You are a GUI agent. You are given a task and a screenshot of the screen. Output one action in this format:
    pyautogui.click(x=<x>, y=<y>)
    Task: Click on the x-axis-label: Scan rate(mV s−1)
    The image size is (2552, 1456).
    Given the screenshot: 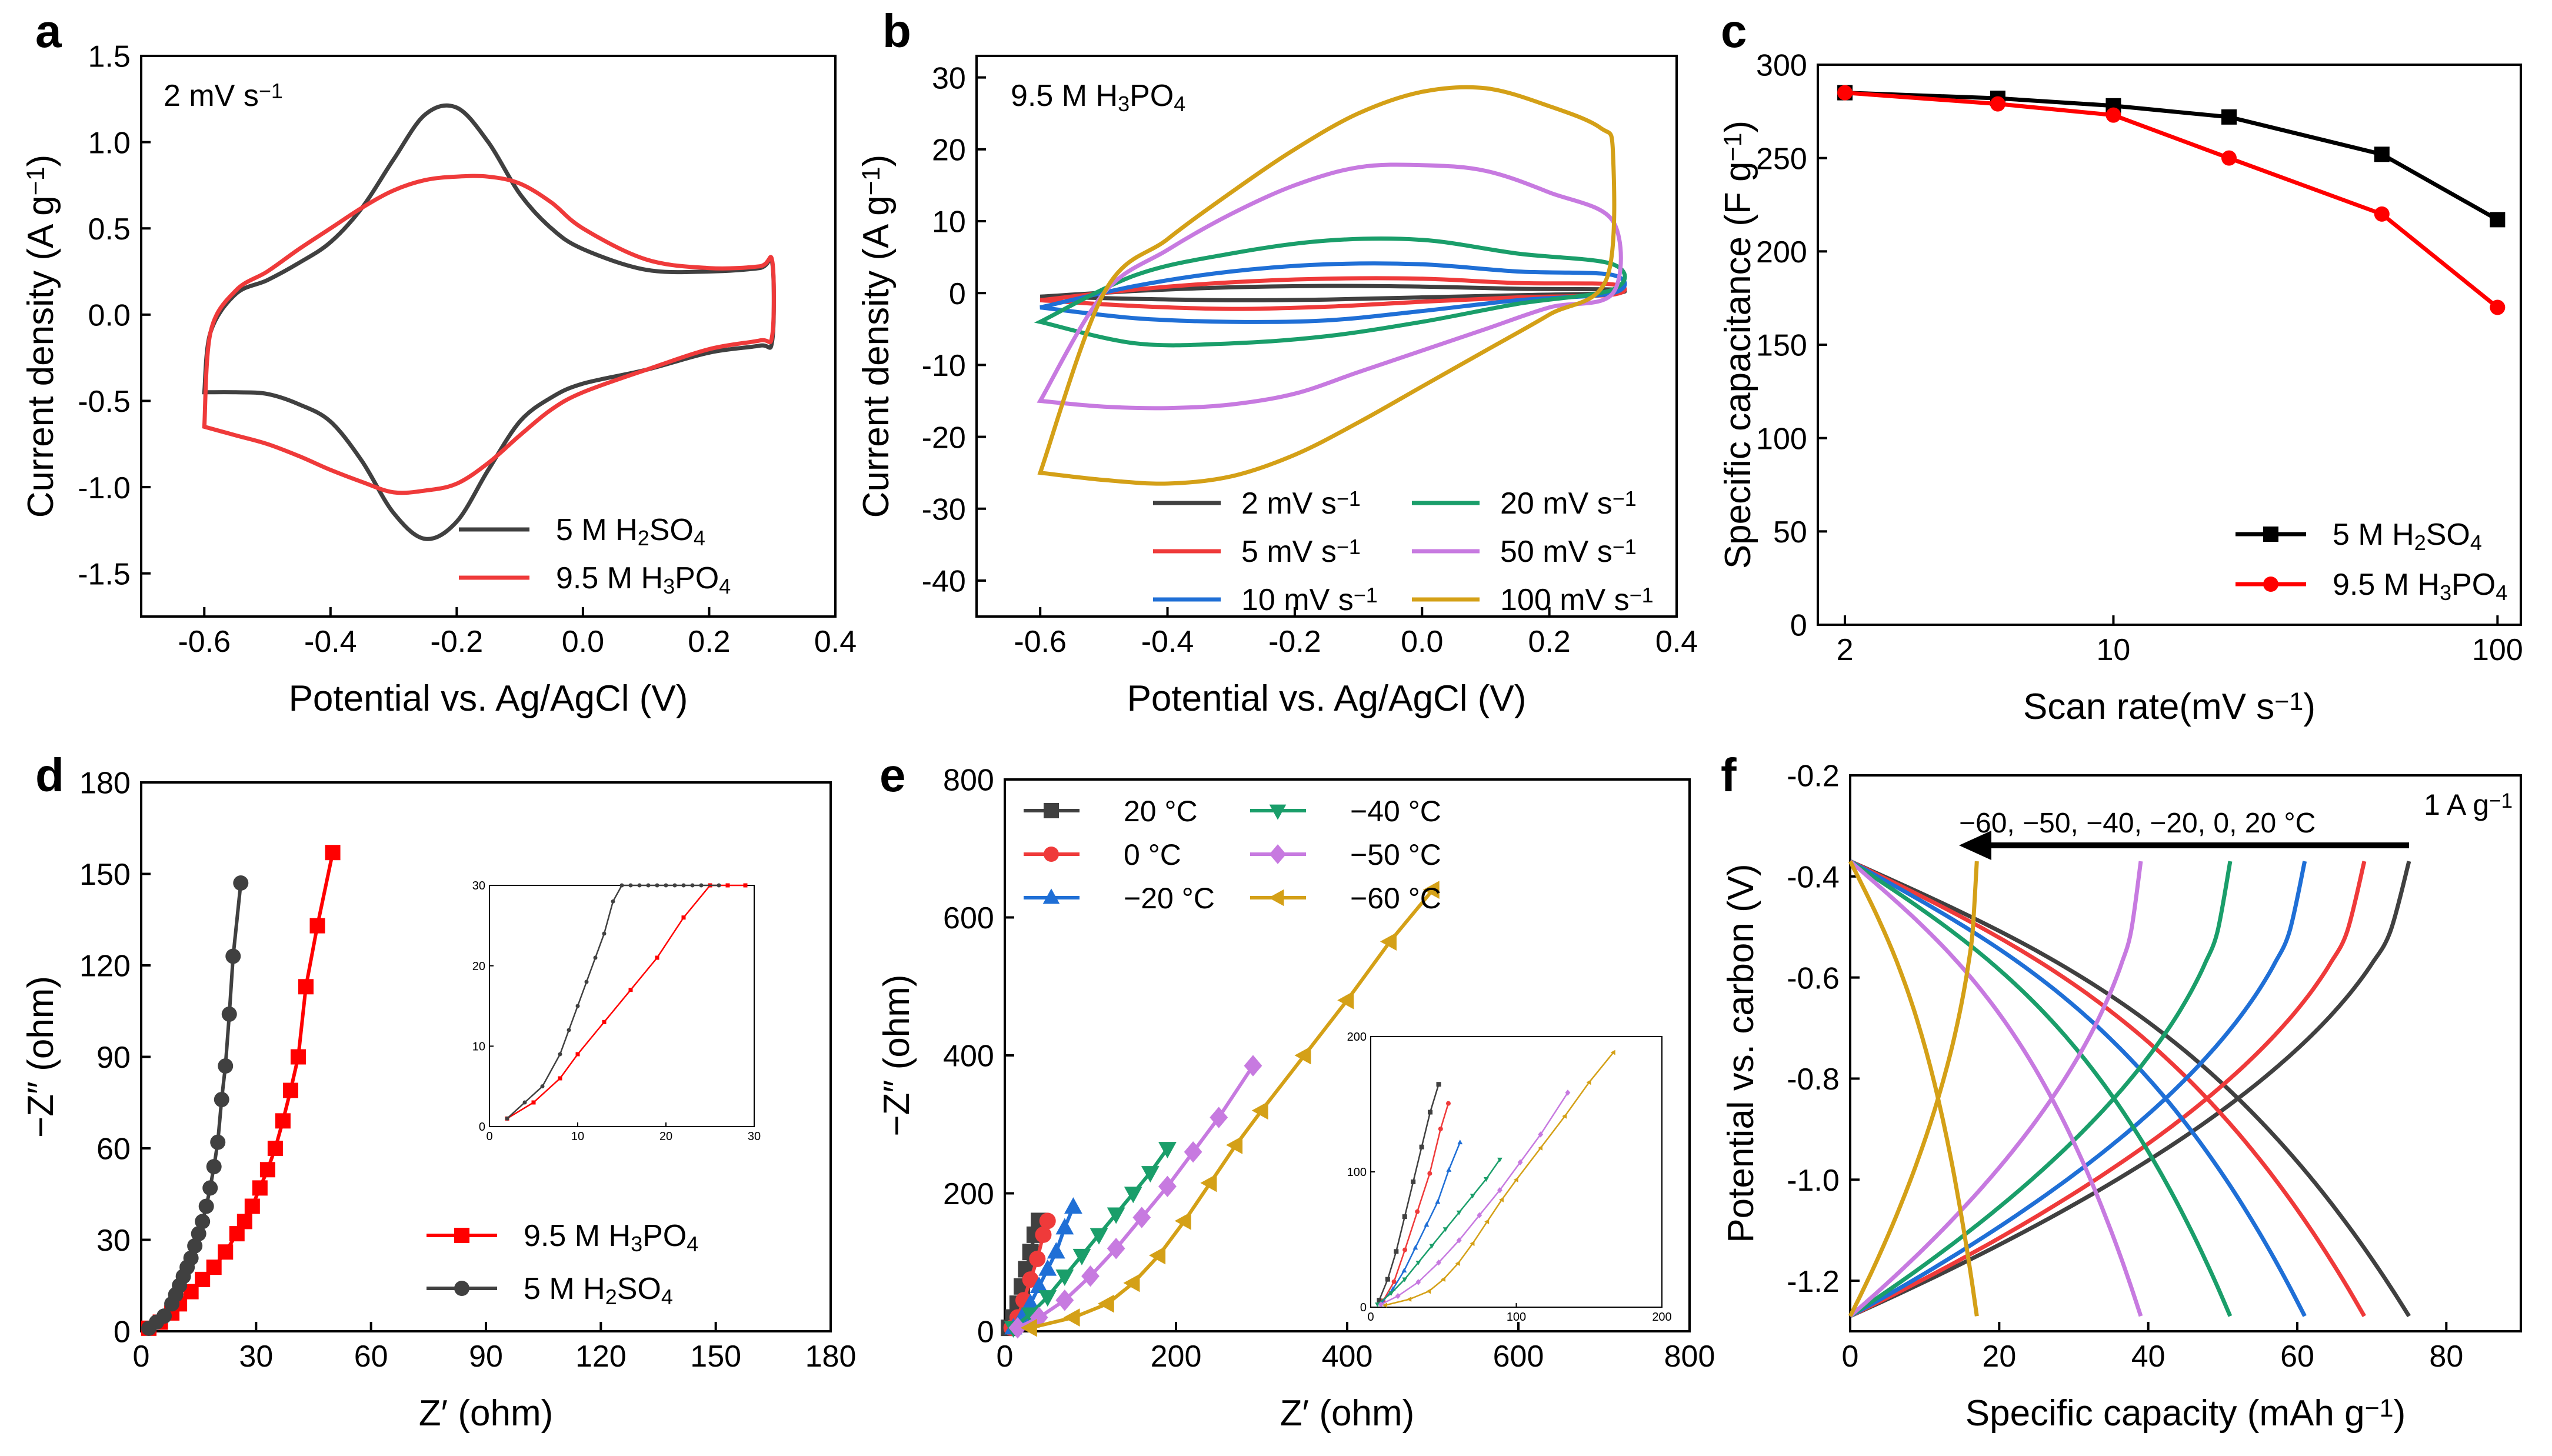 What is the action you would take?
    pyautogui.click(x=2169, y=707)
    